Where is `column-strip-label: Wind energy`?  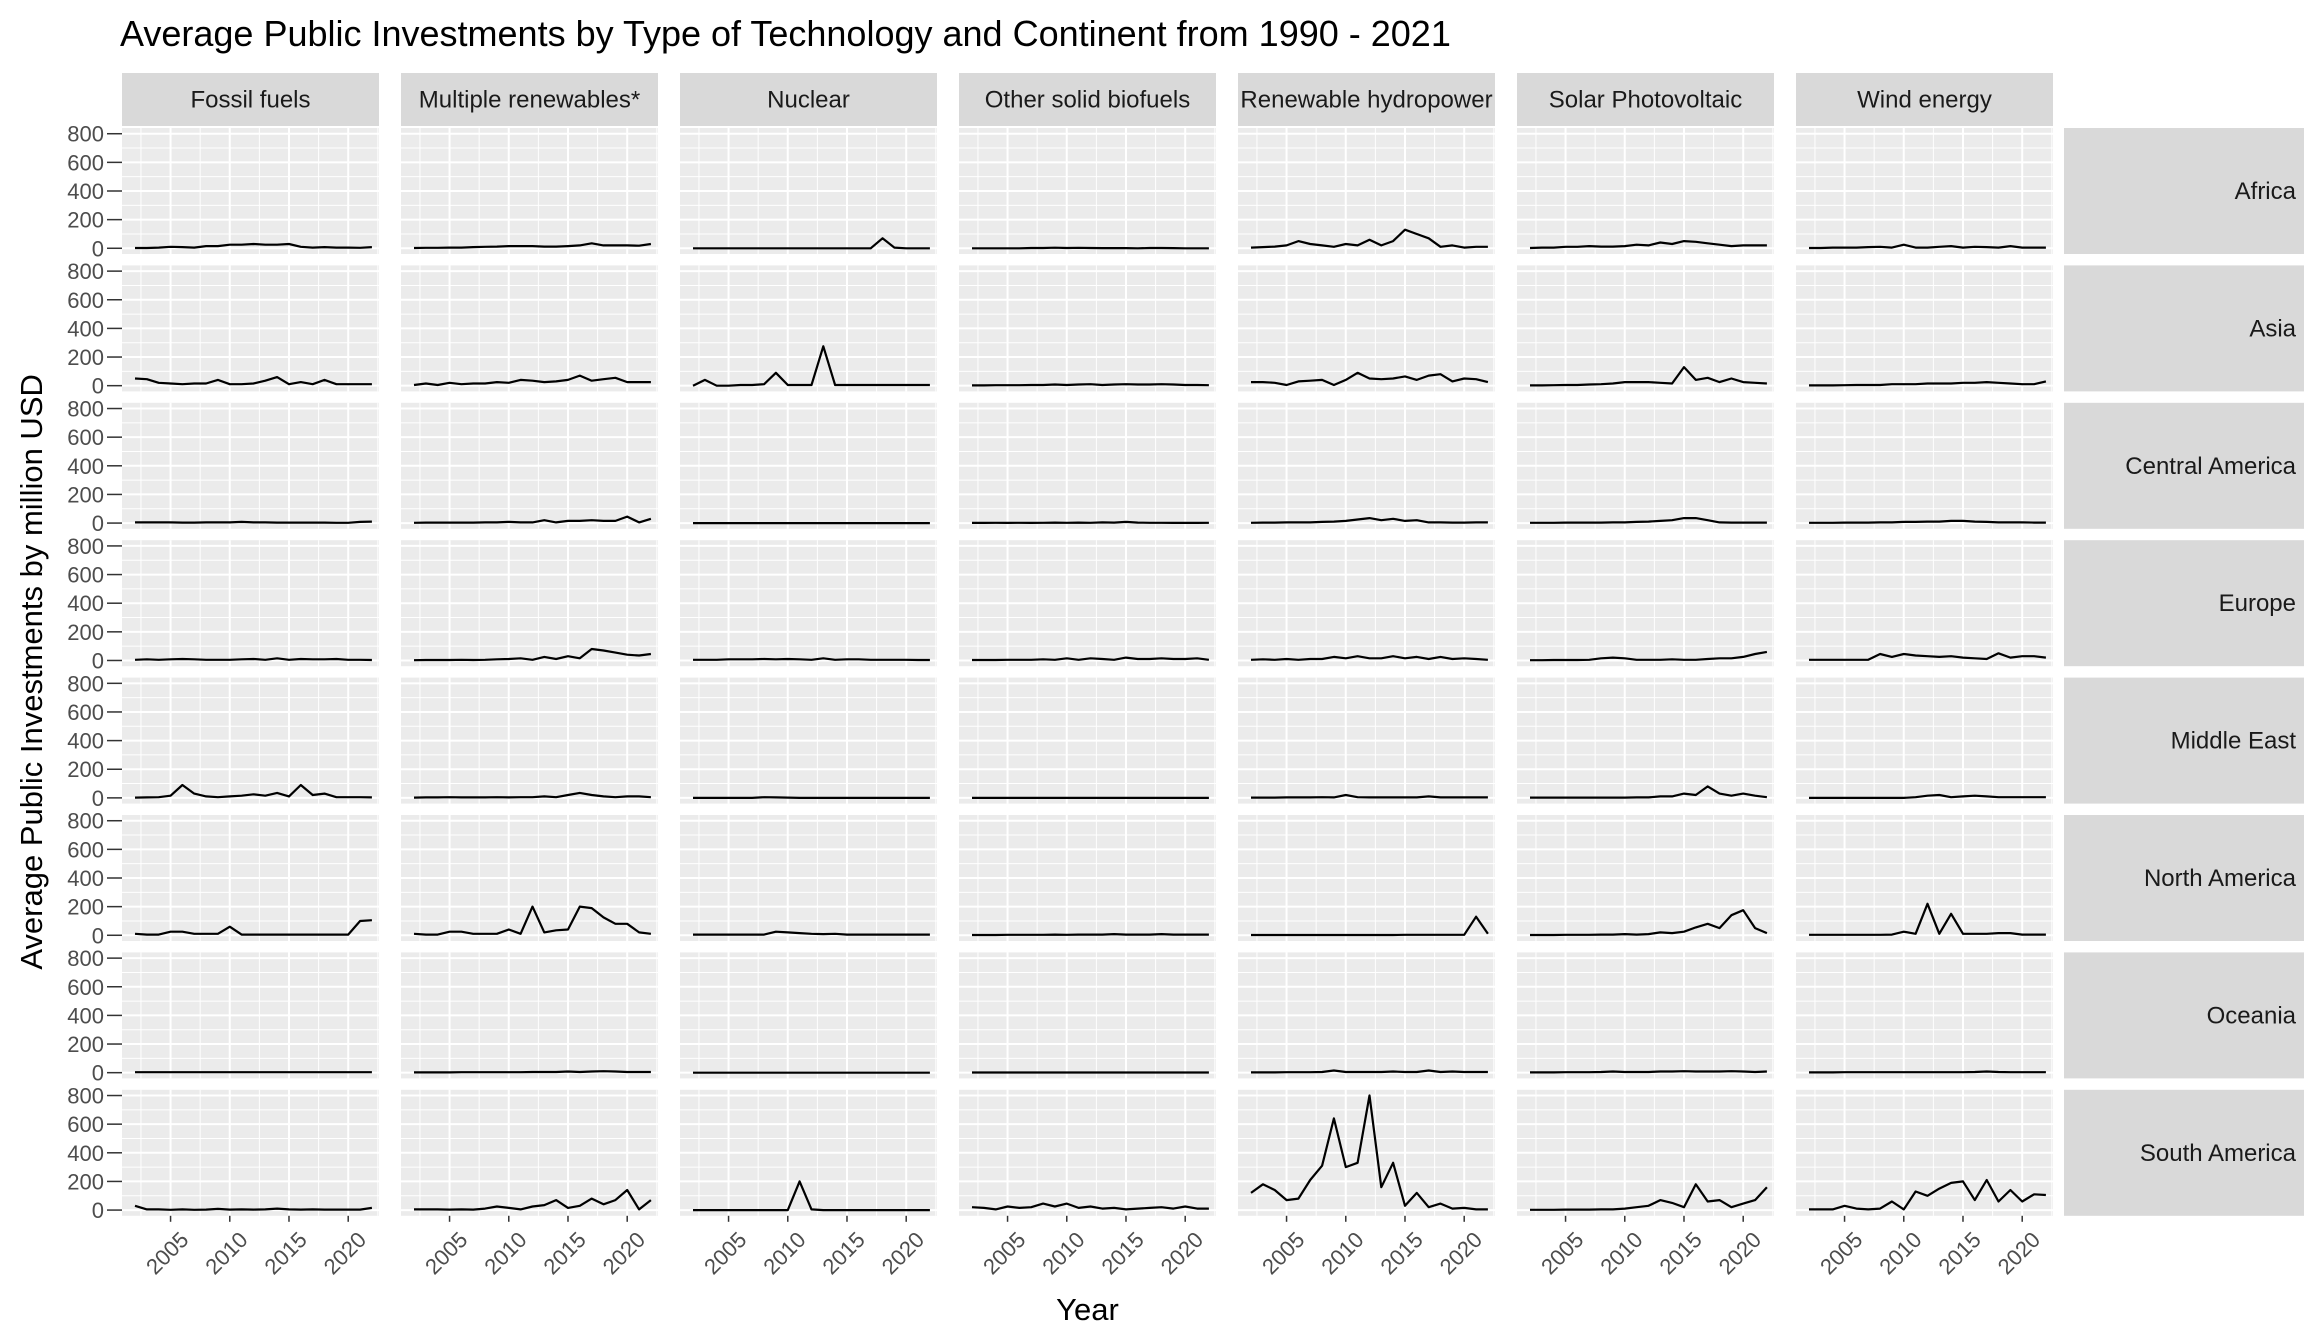 column-strip-label: Wind energy is located at coordinates (1924, 100).